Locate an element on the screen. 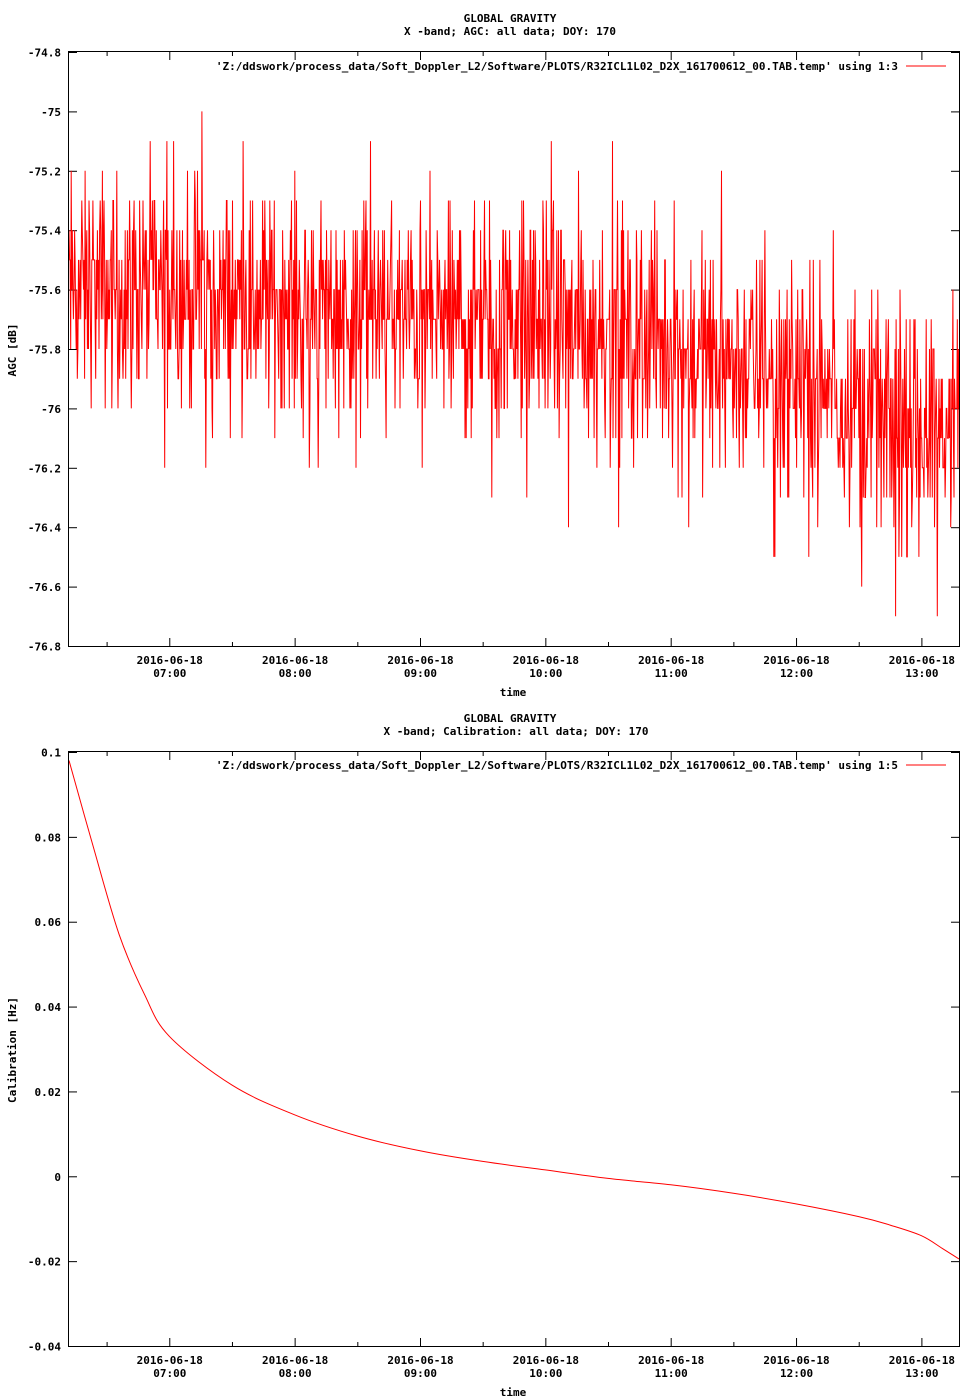 This screenshot has width=980, height=1400. chart-subtitle: X -band; Calibration: all data; DOY: 170 is located at coordinates (516, 731).